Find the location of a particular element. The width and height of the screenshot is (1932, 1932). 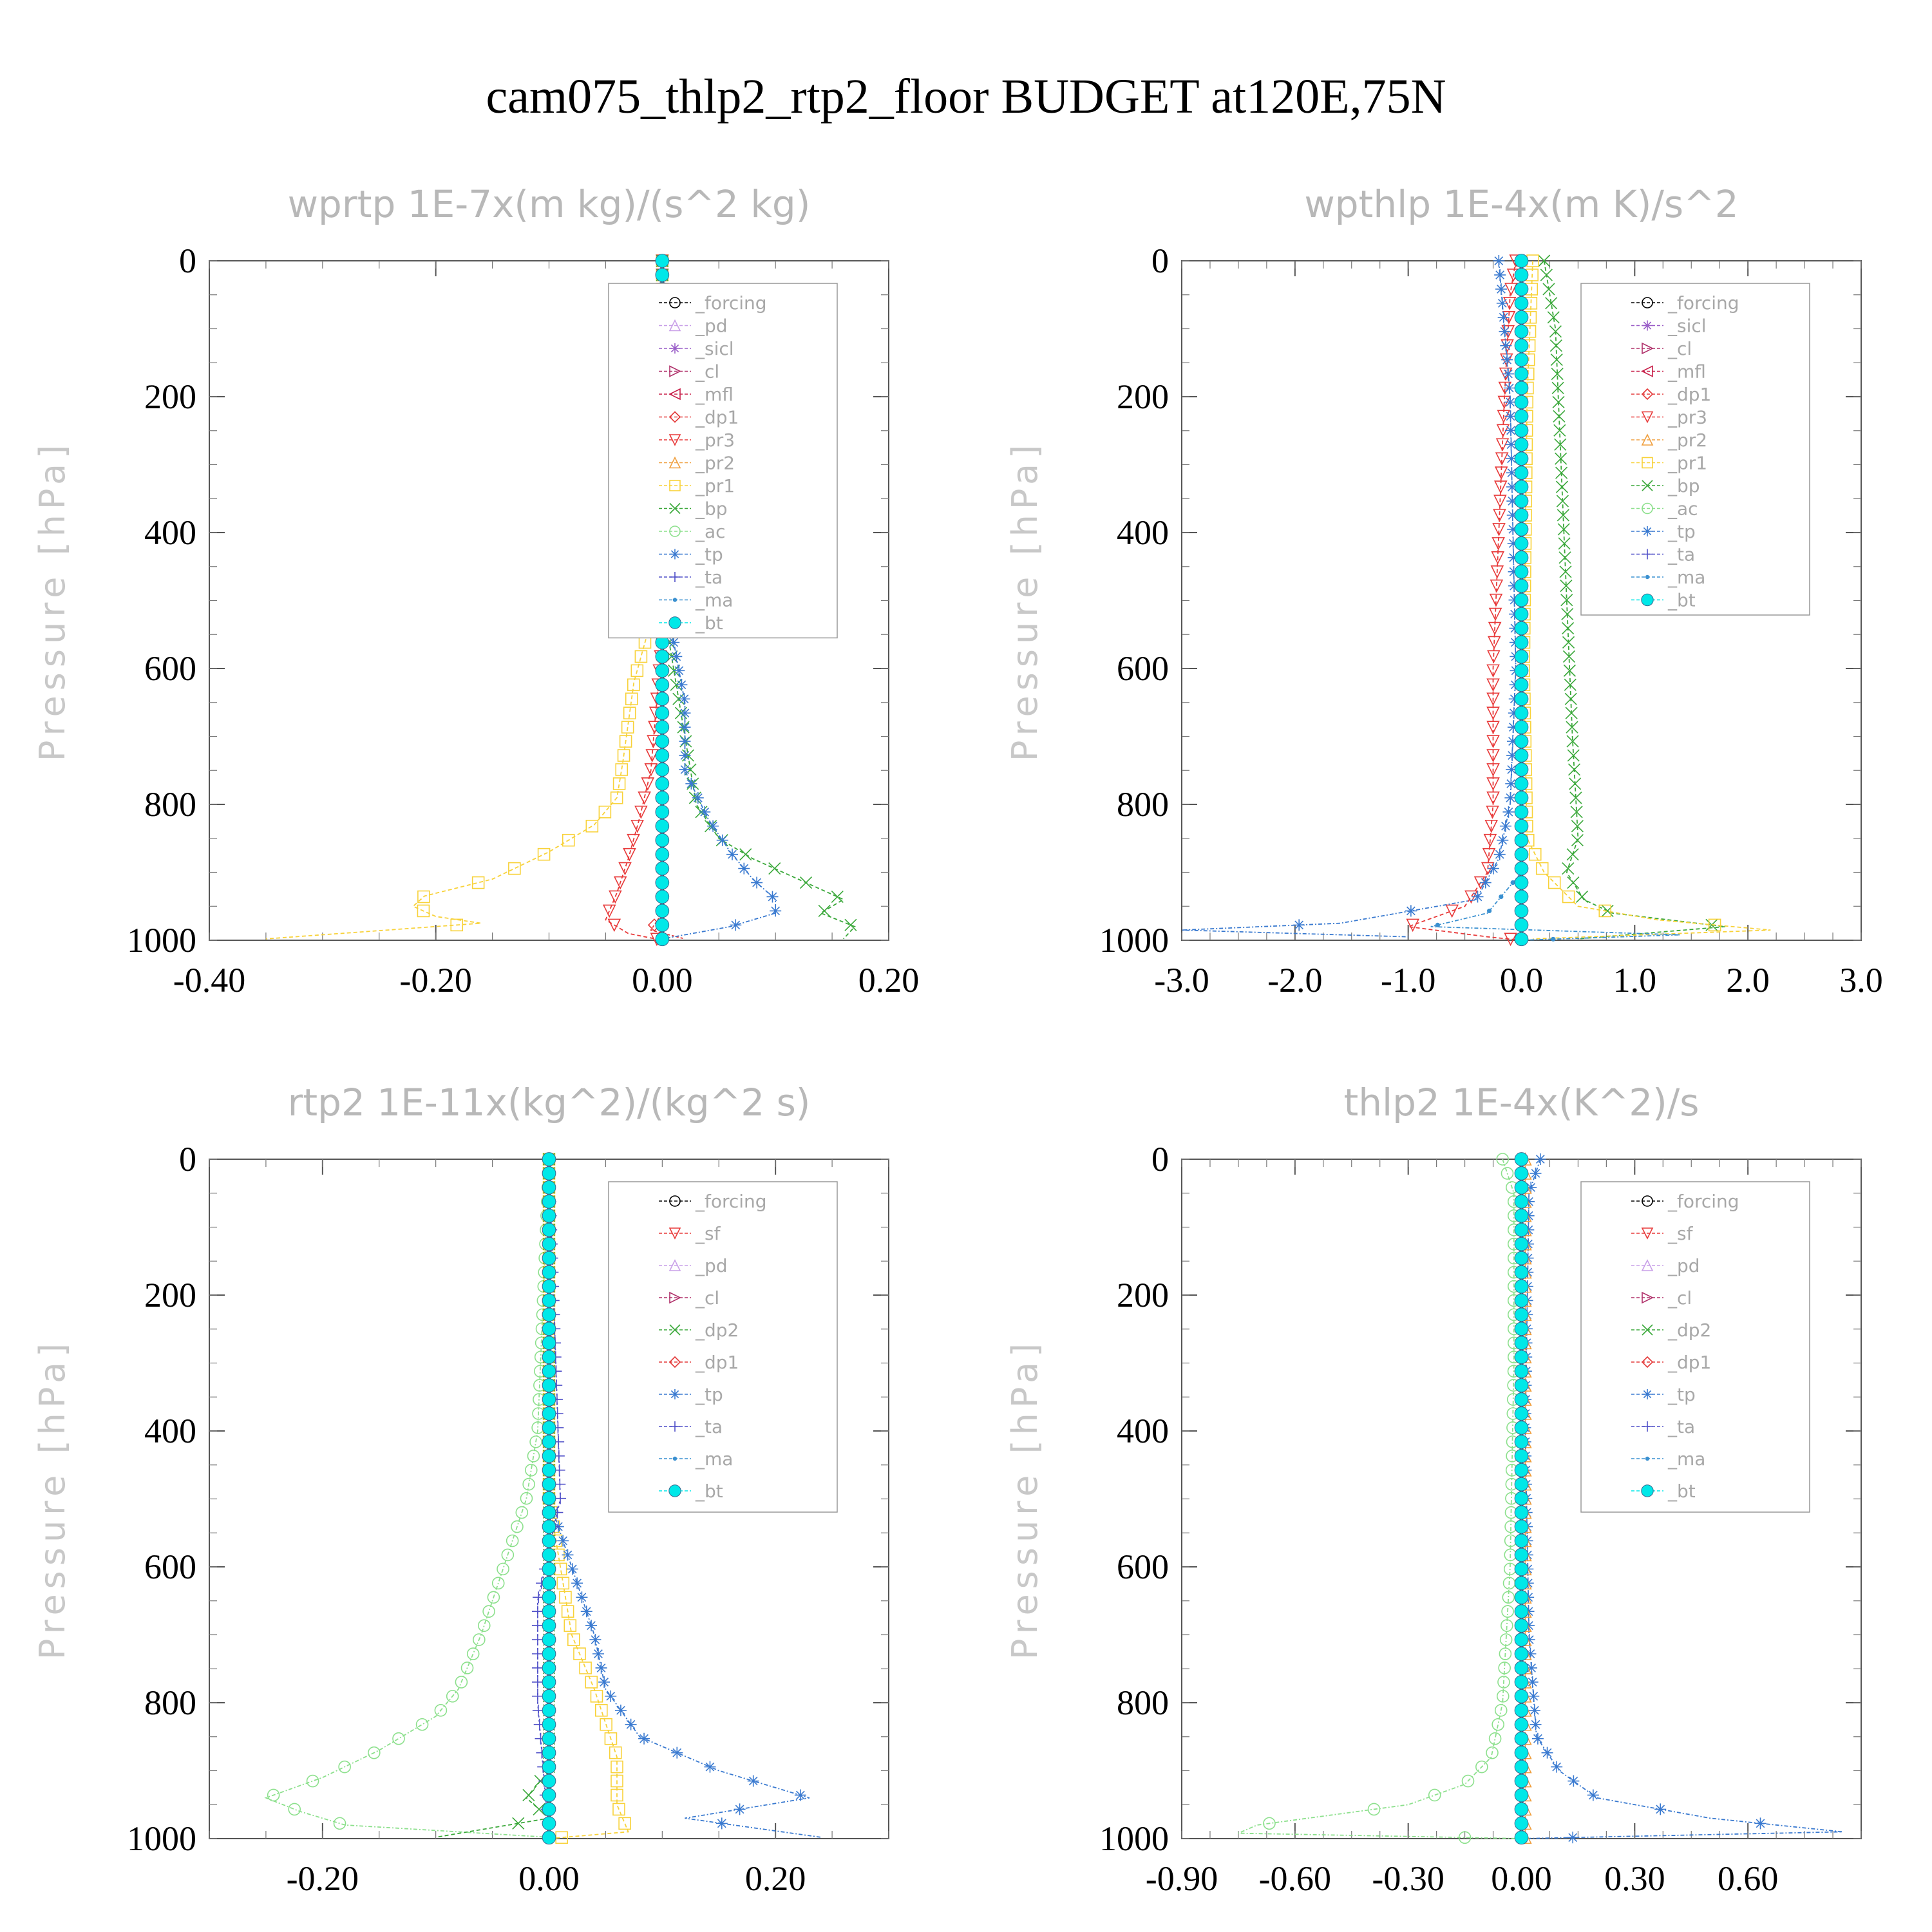

panel-title: rtp2 1E-11x(kg^2)/(kg^2 s) is located at coordinates (549, 1102).